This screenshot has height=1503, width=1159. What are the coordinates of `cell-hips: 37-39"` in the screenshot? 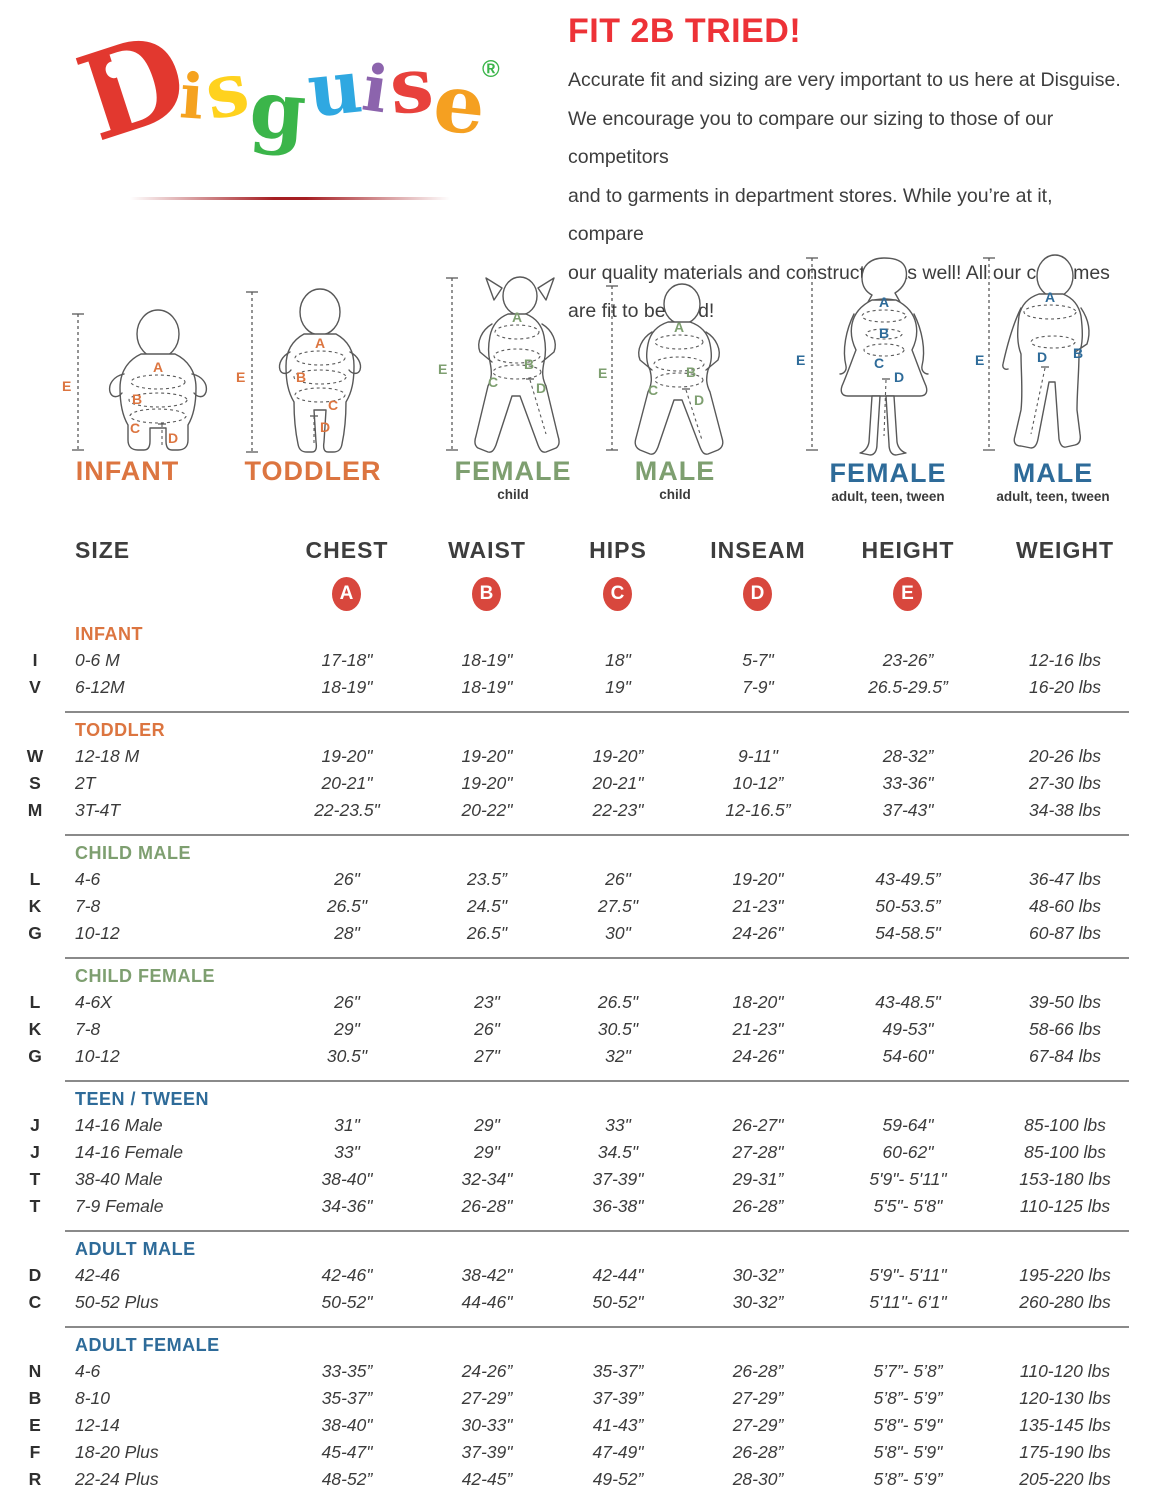 It's located at (618, 1179).